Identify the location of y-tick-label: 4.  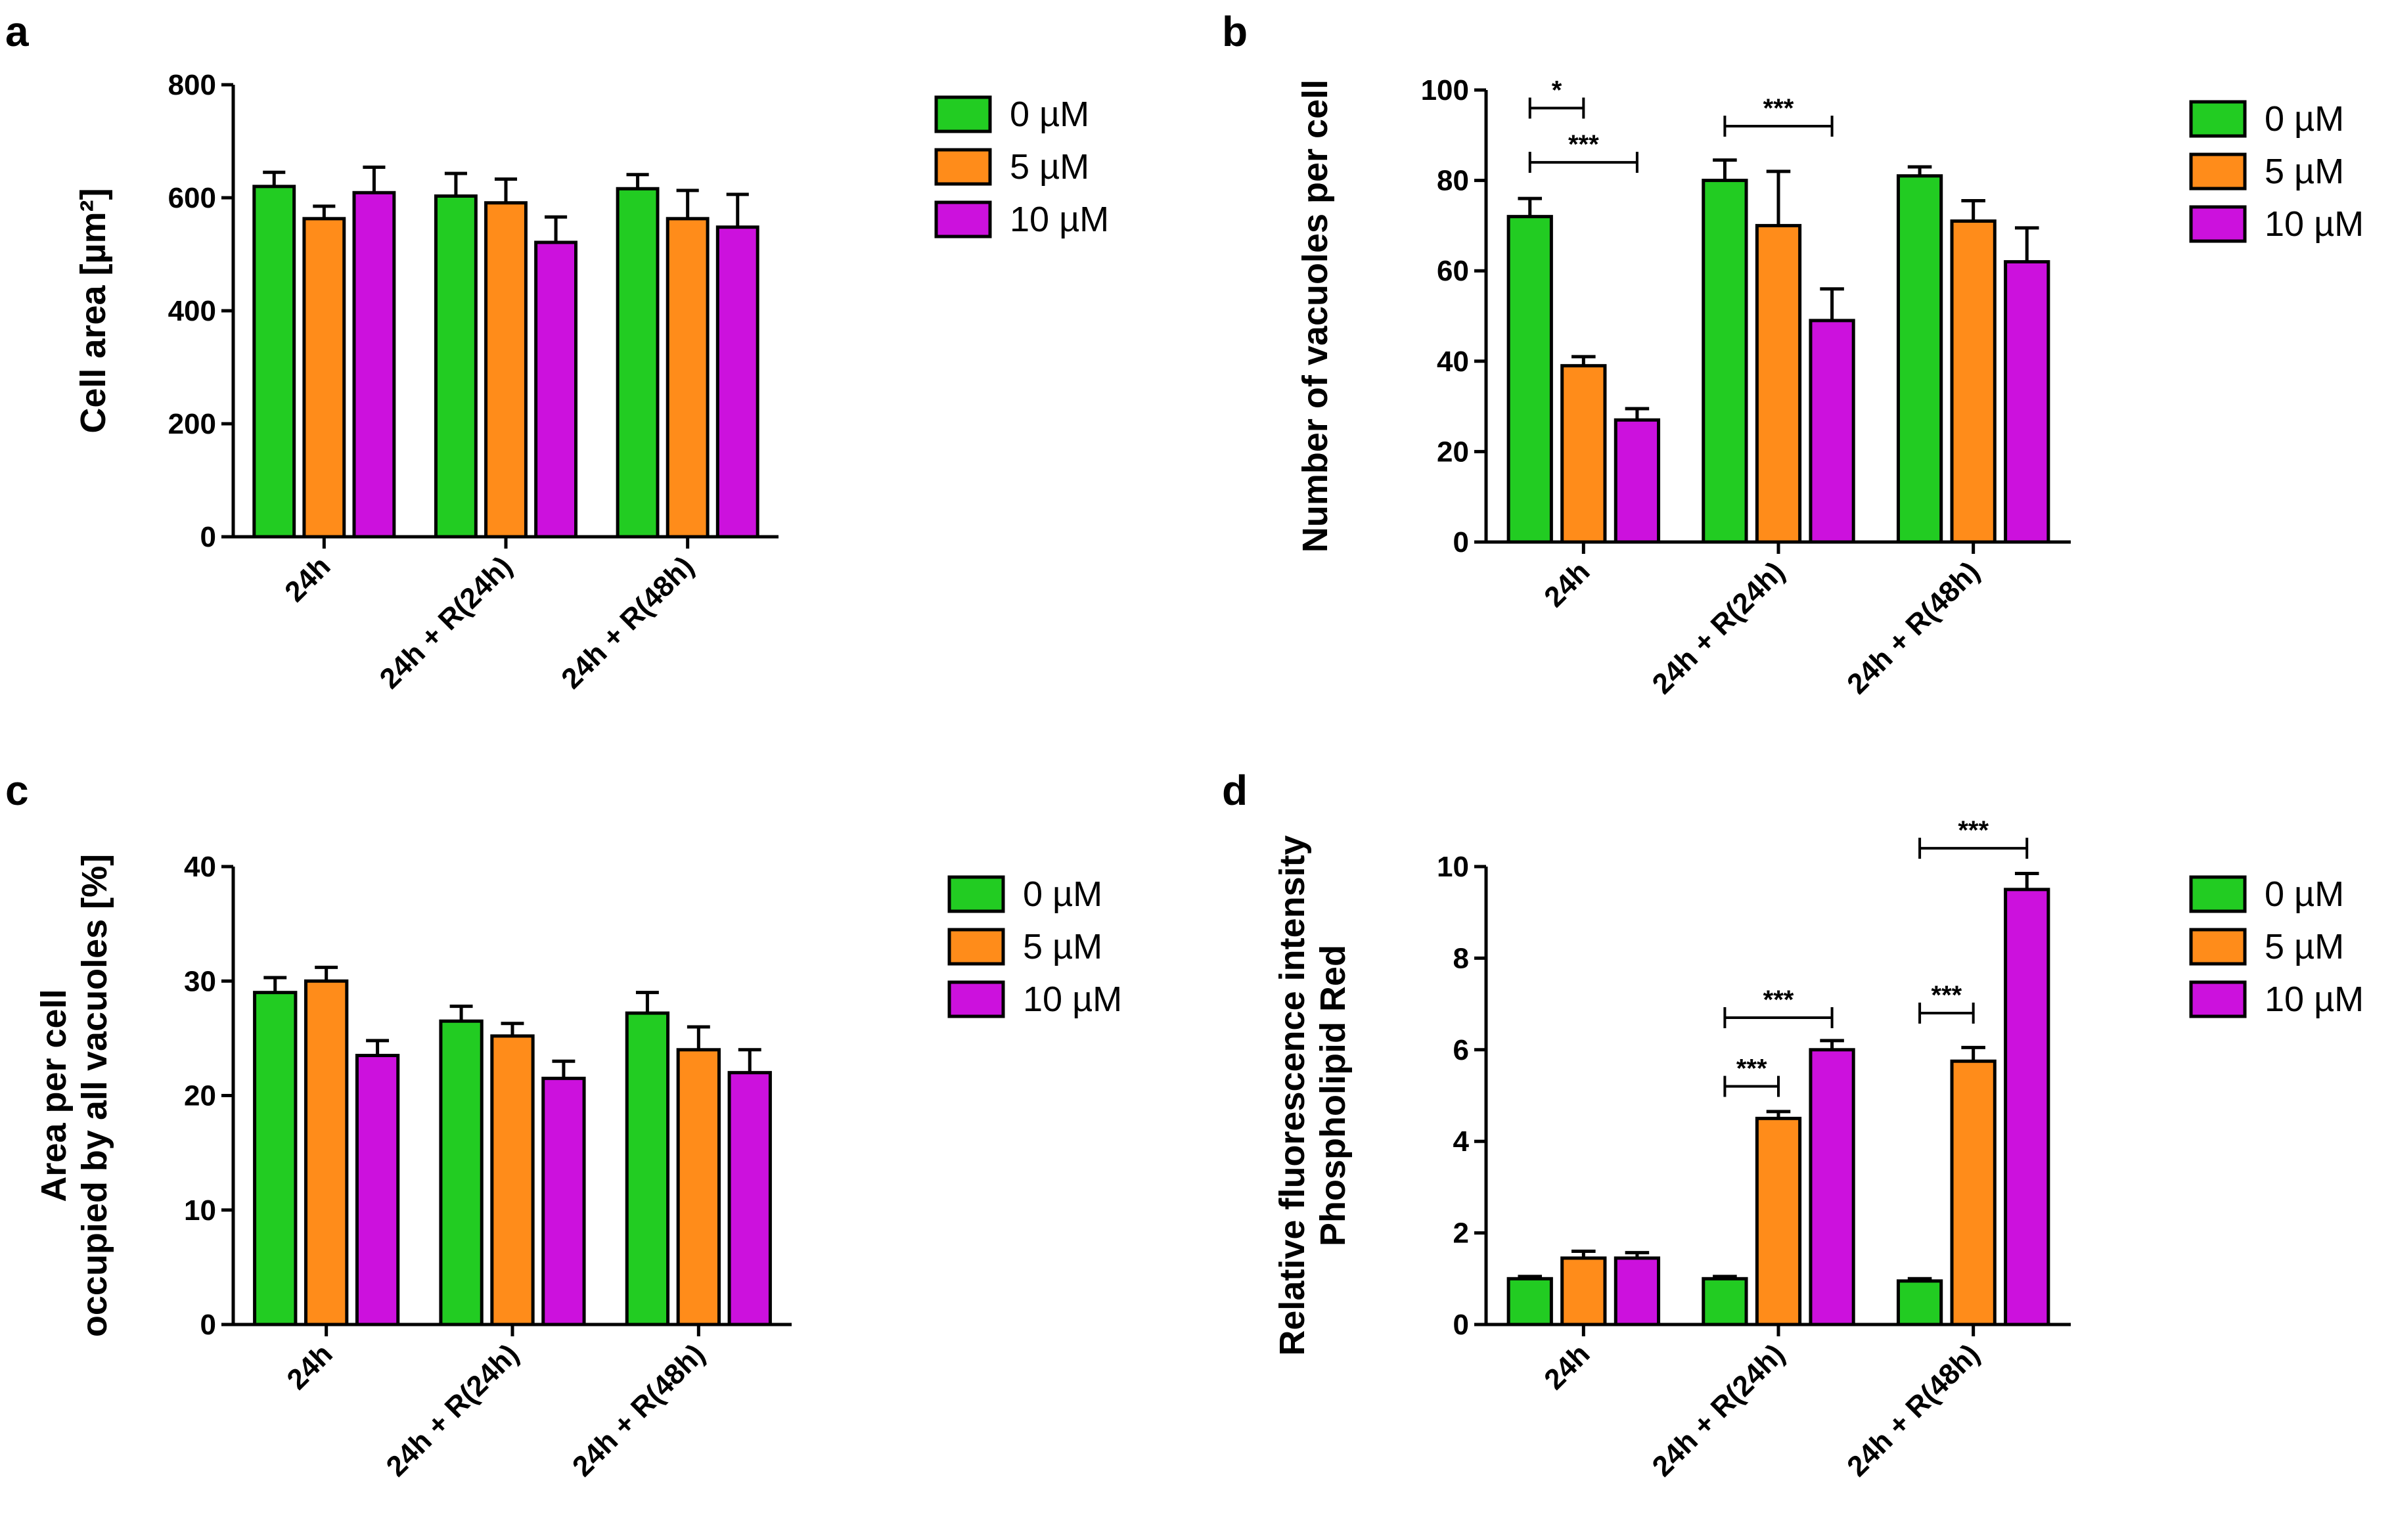
(1461, 1141).